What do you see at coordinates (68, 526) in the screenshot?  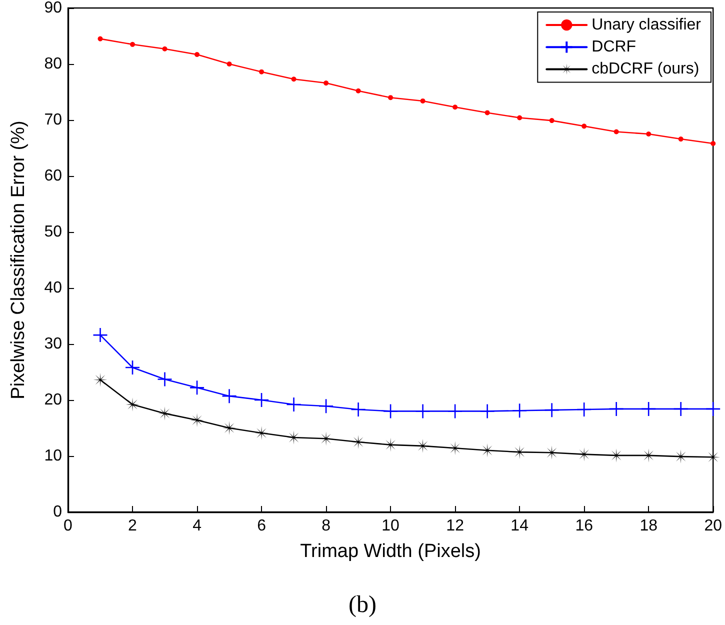 I see `x-tick-label: 0` at bounding box center [68, 526].